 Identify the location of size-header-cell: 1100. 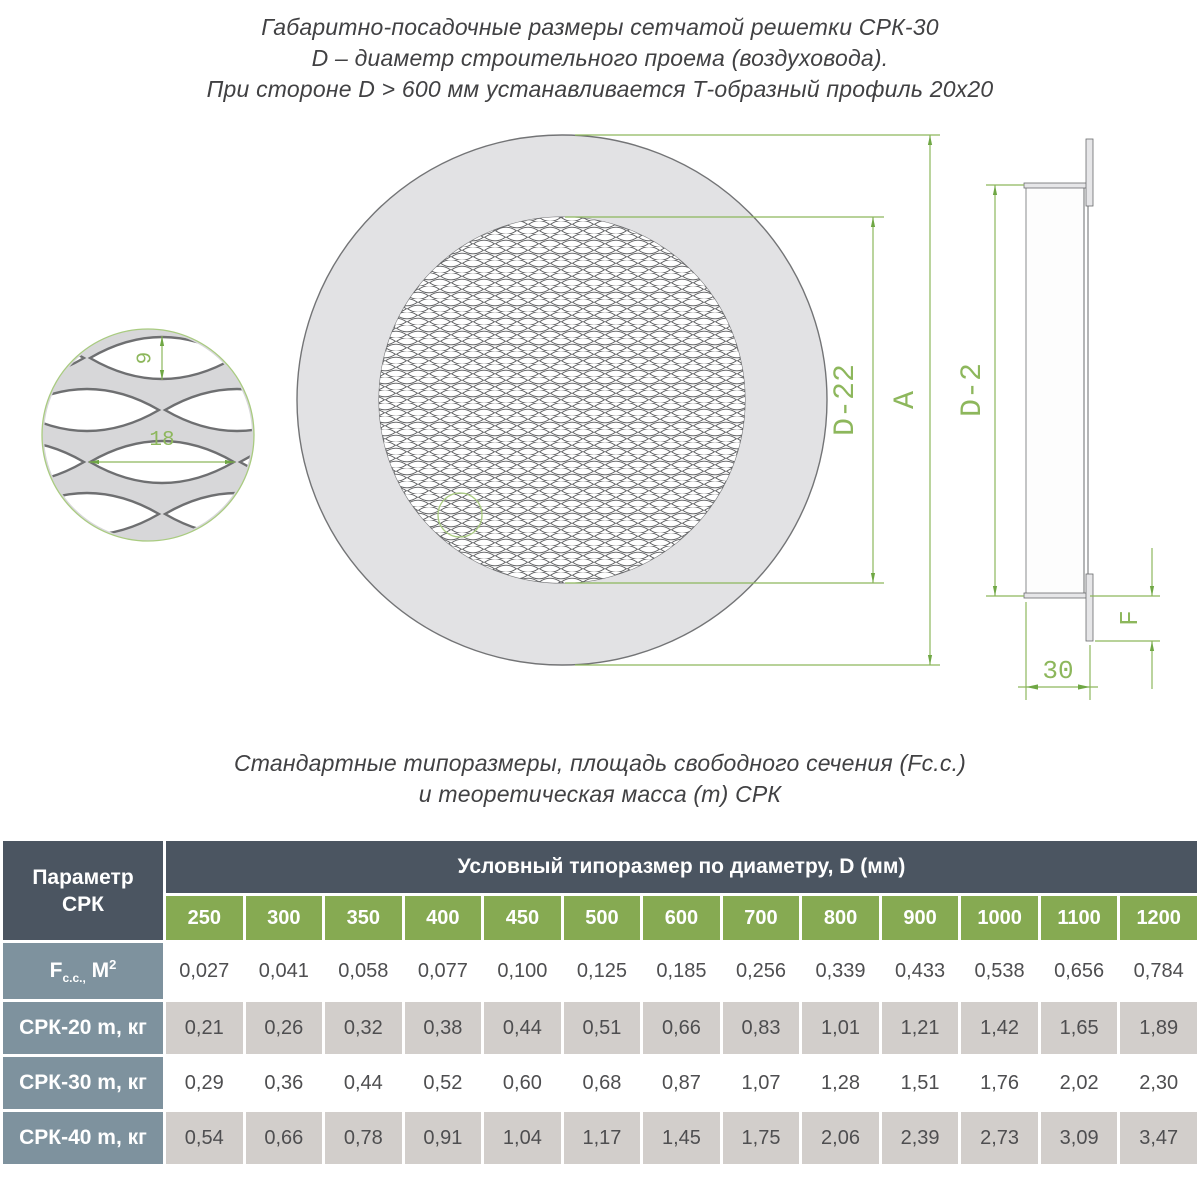
(1079, 918).